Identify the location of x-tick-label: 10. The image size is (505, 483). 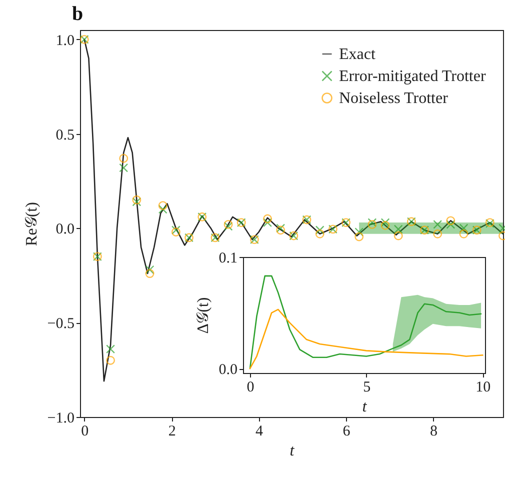
(483, 388).